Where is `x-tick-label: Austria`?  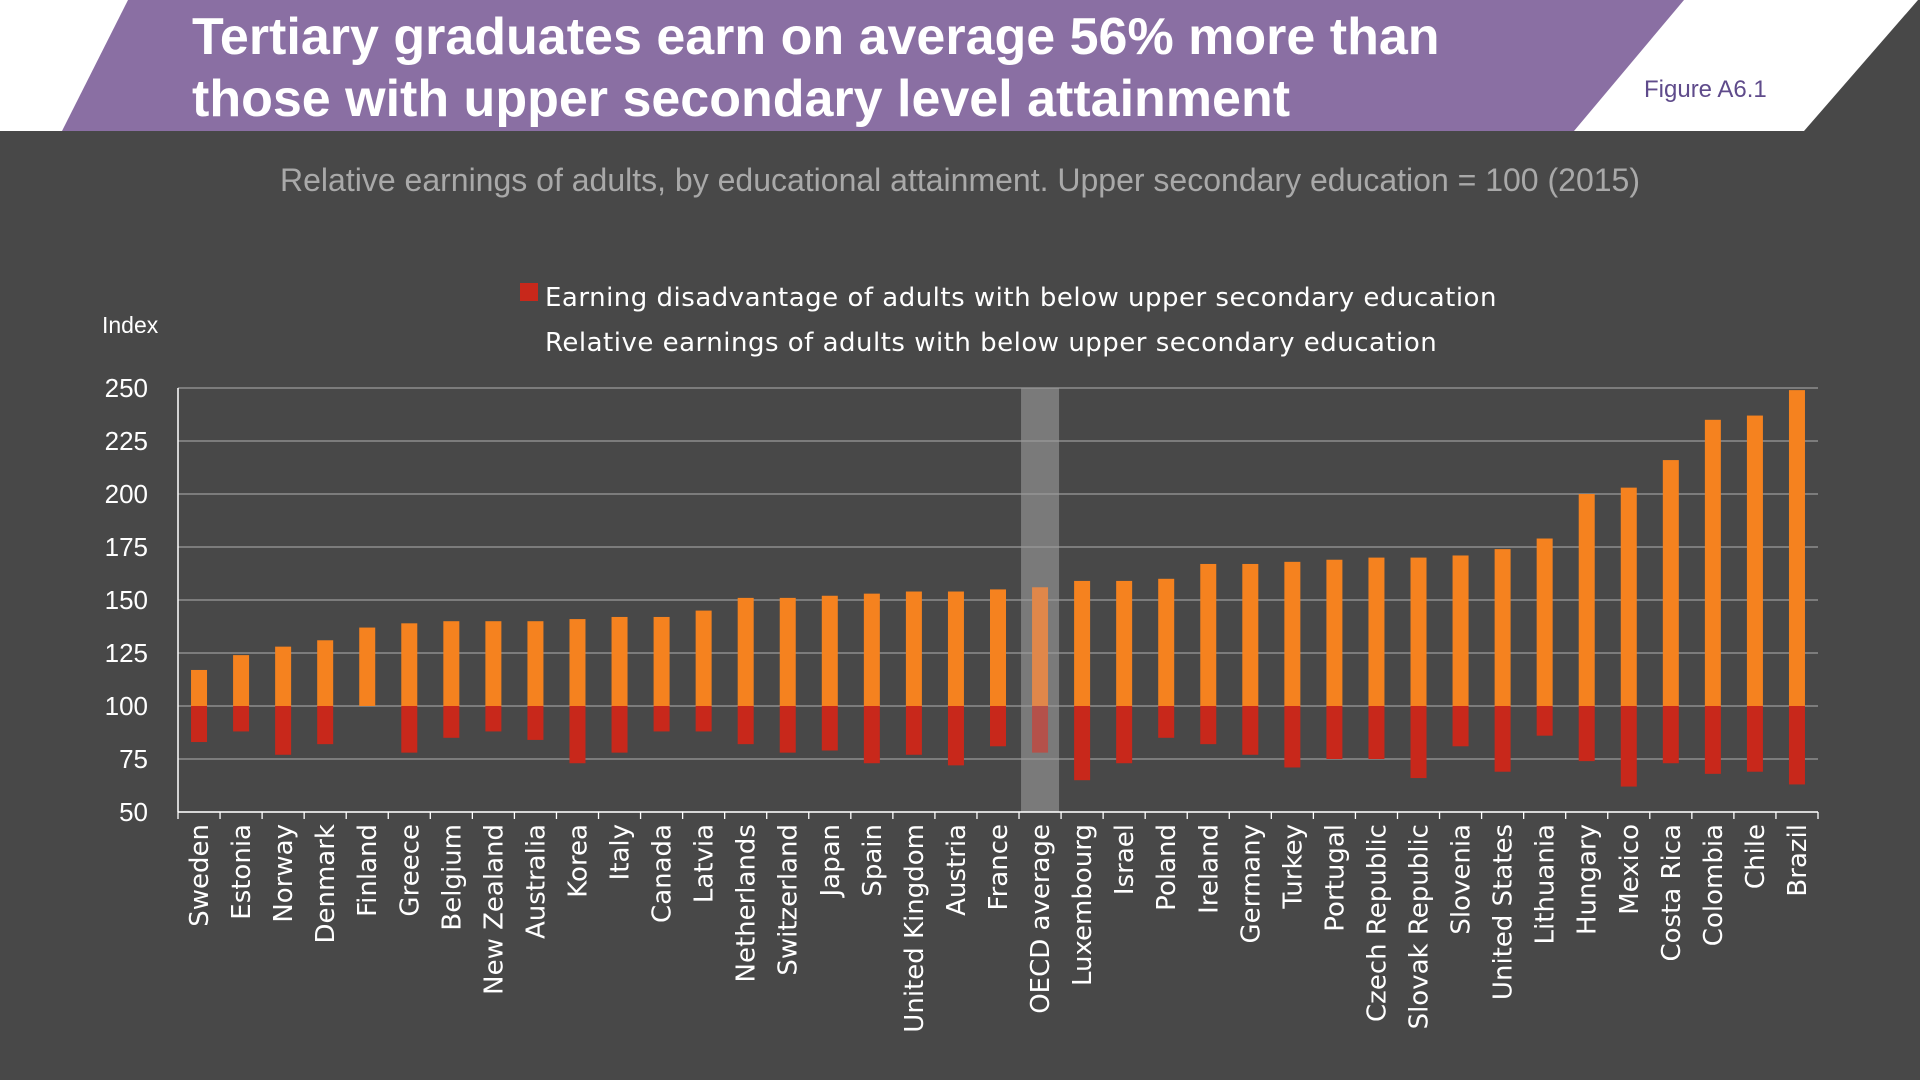
x-tick-label: Austria is located at coordinates (957, 870).